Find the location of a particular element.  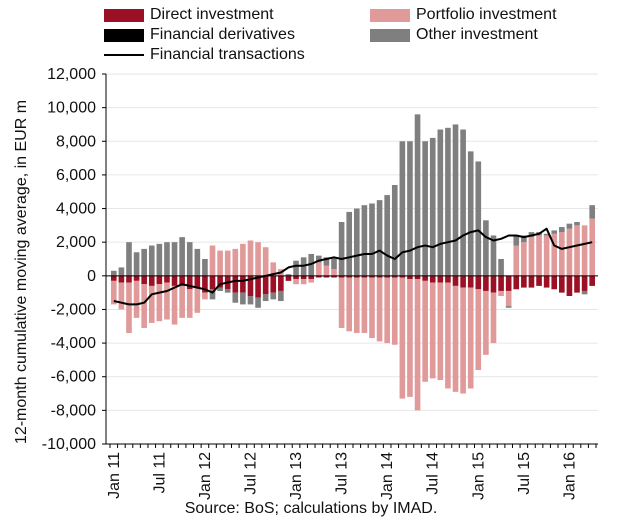

source-note: Source: BoS; calculations by IMAD. is located at coordinates (311, 508).